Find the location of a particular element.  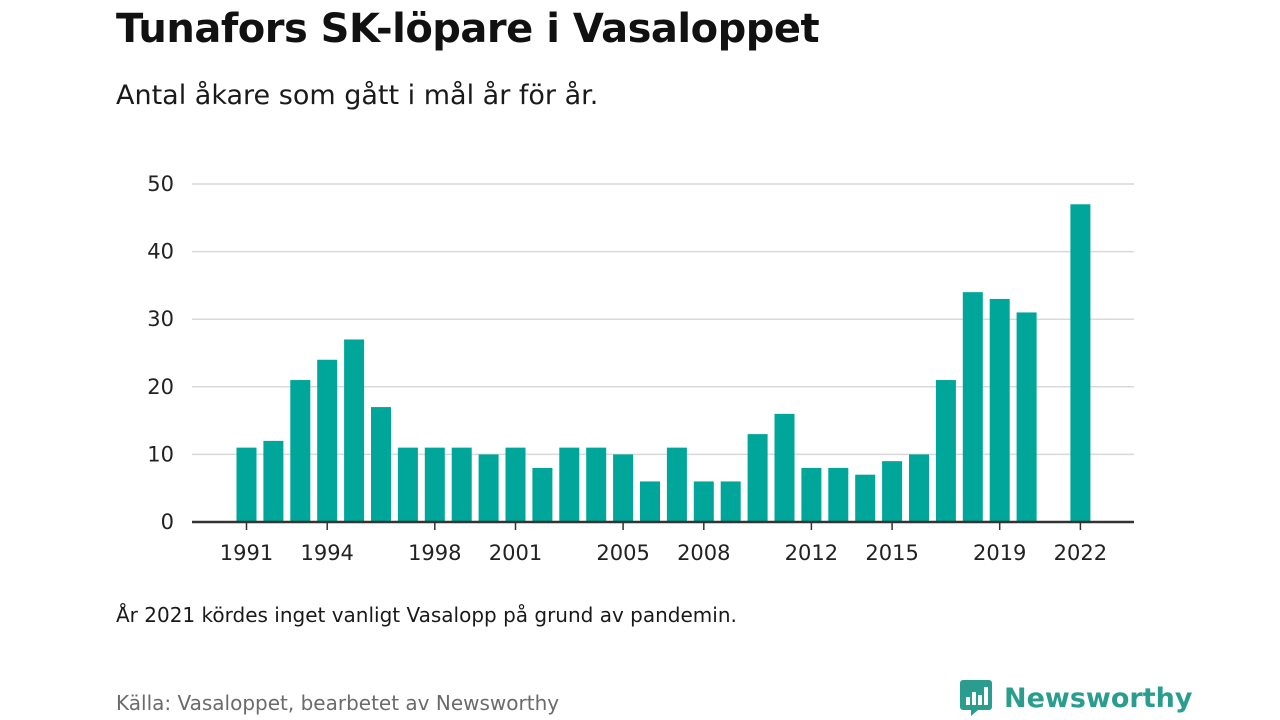

chart-subtitle: Antal åkare som gått i mål år för år. is located at coordinates (357, 95).